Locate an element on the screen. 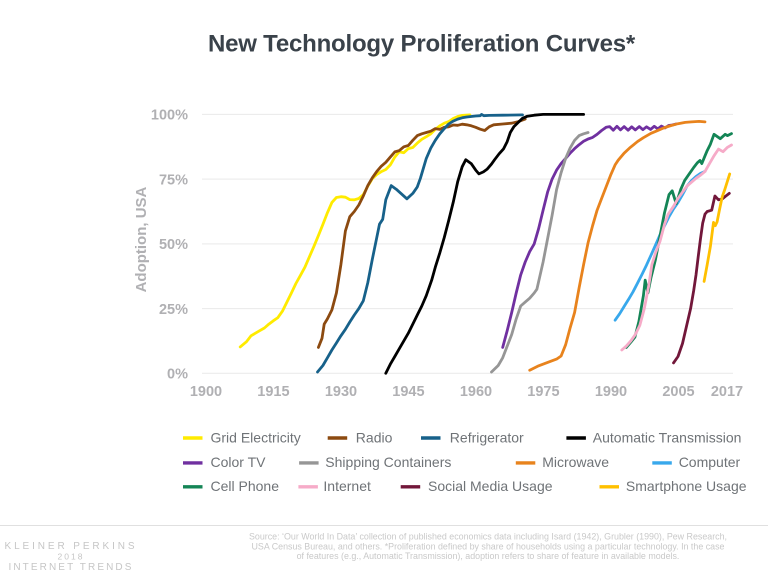 The width and height of the screenshot is (768, 583). svg-text: 25% is located at coordinates (173, 310).